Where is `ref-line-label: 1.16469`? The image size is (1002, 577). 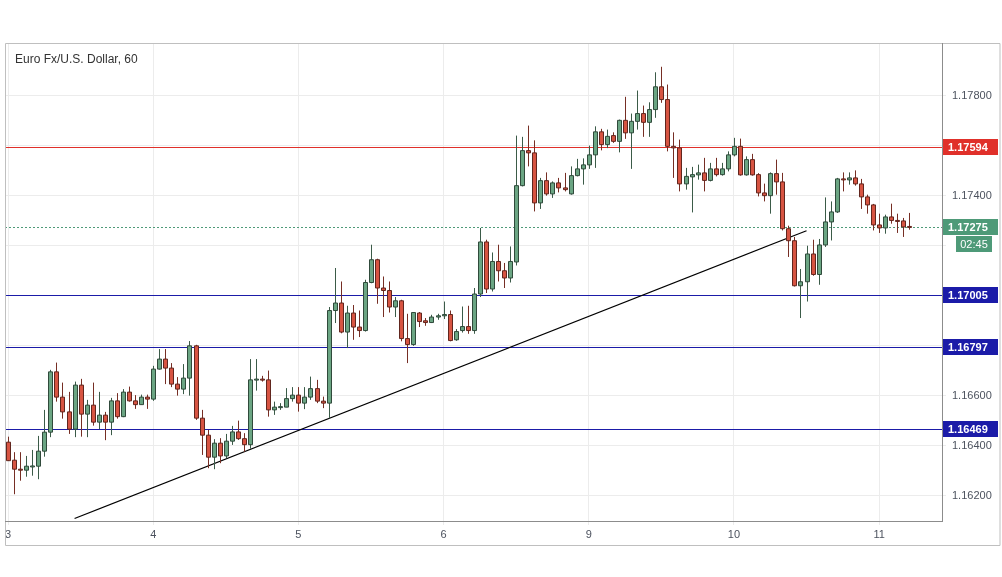
ref-line-label: 1.16469 is located at coordinates (968, 428).